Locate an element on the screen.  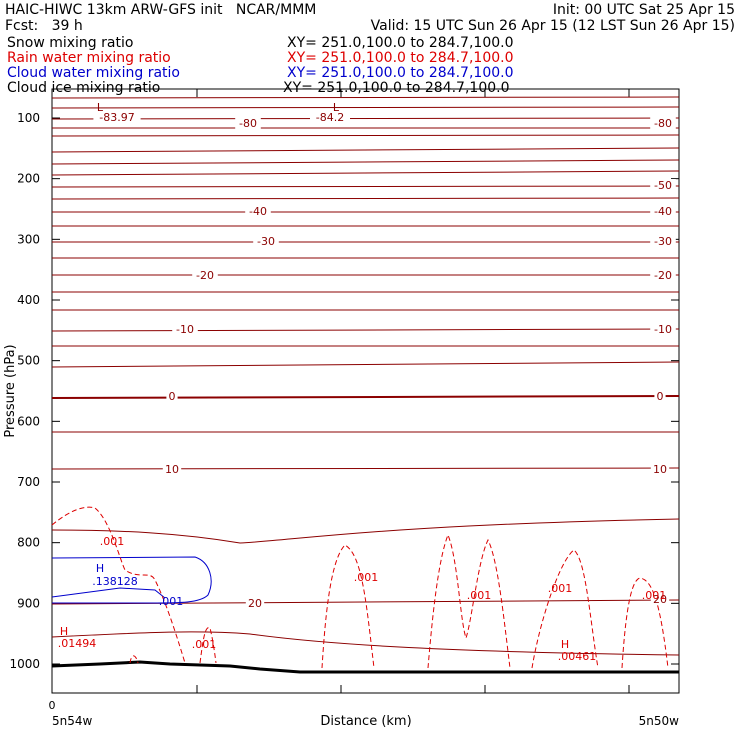
y-tick-label: 200 is located at coordinates (28, 179).